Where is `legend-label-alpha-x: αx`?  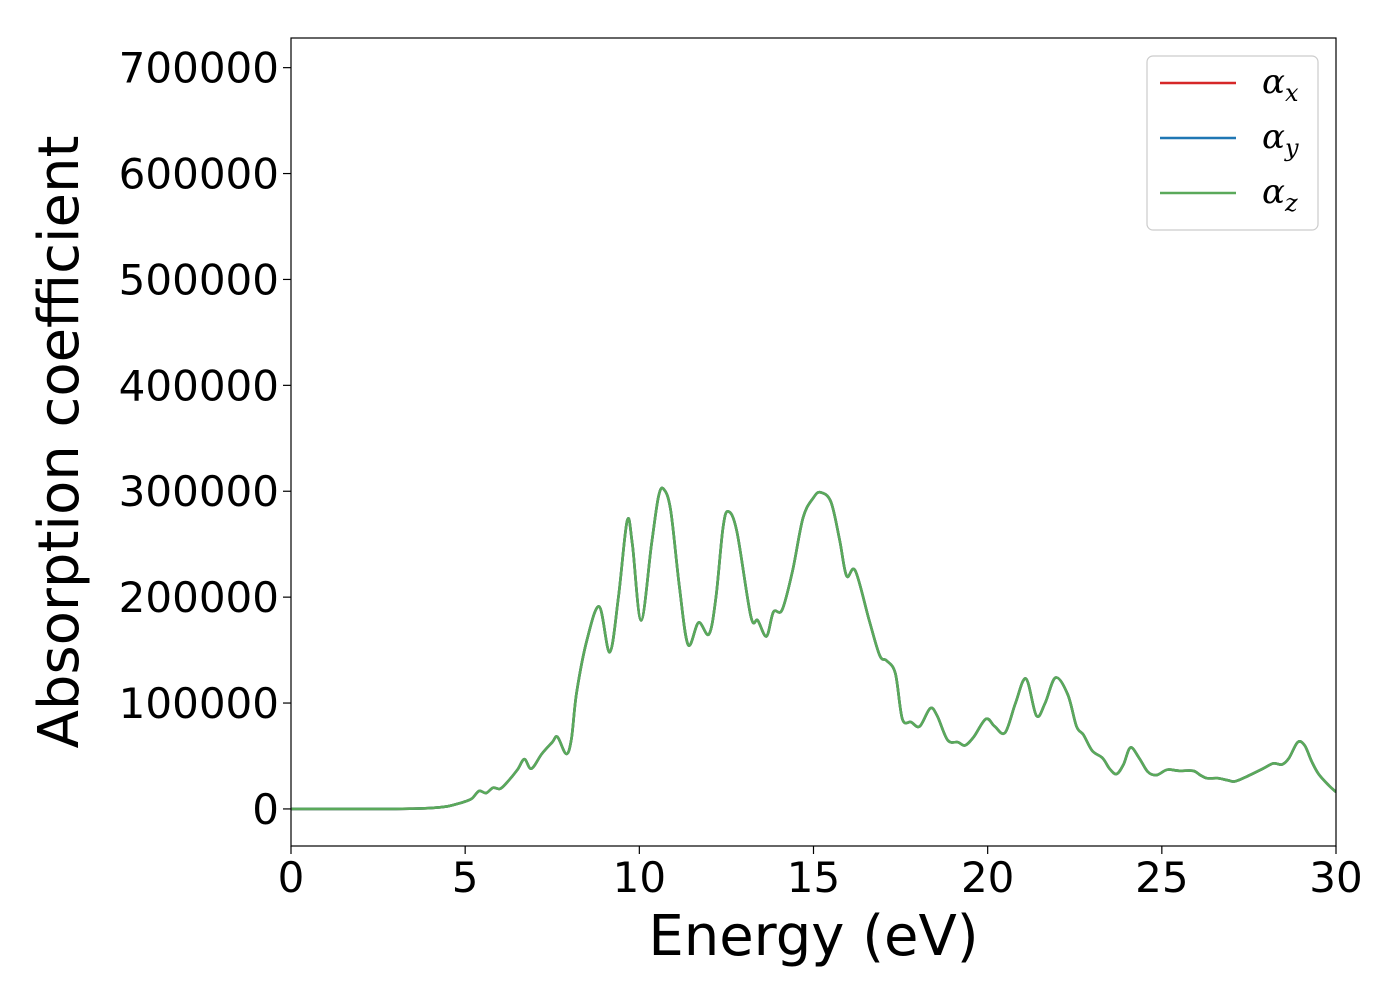
legend-label-alpha-x: αx is located at coordinates (1280, 84).